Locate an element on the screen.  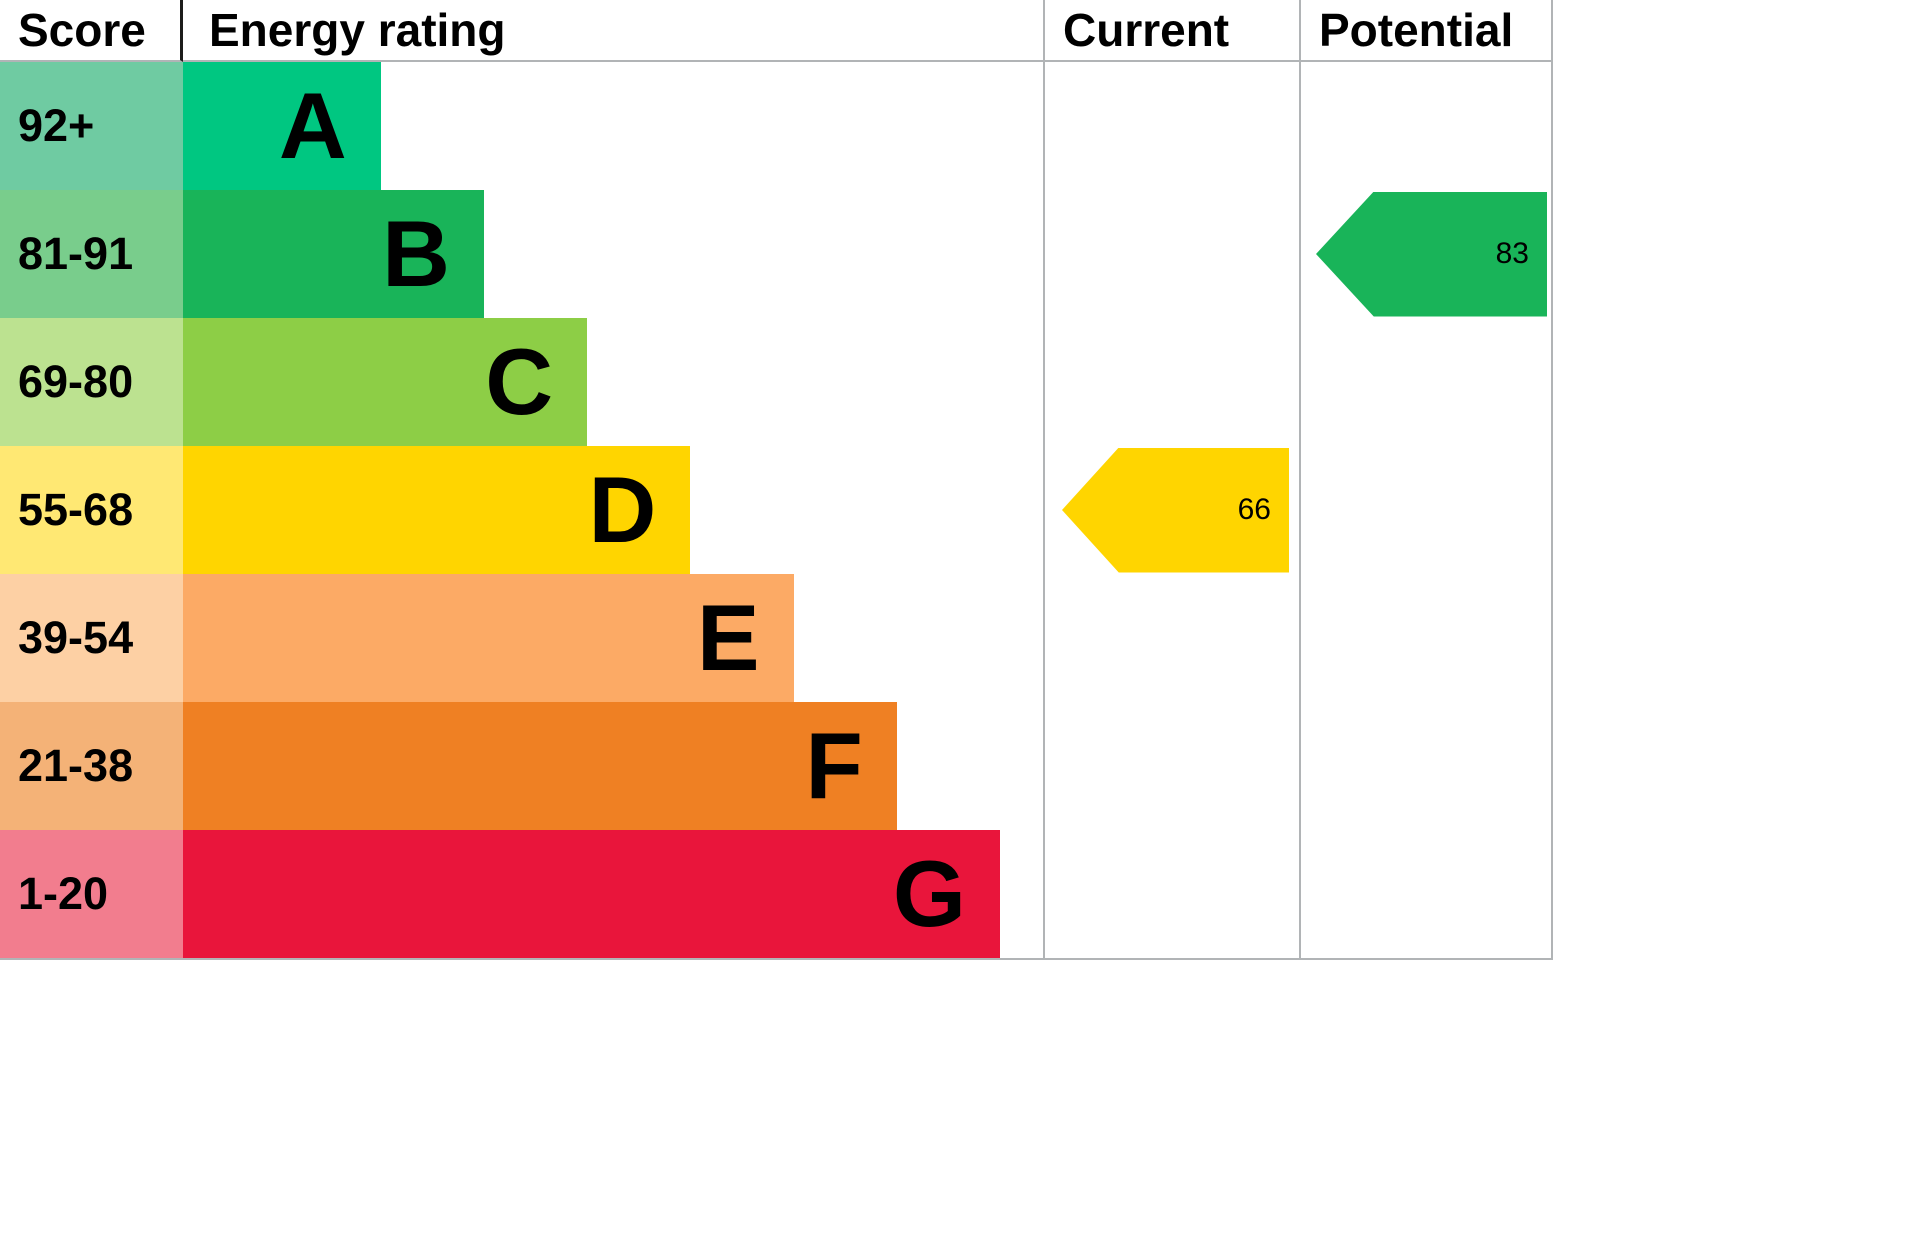
rating-bar-a: A is located at coordinates (282, 126).